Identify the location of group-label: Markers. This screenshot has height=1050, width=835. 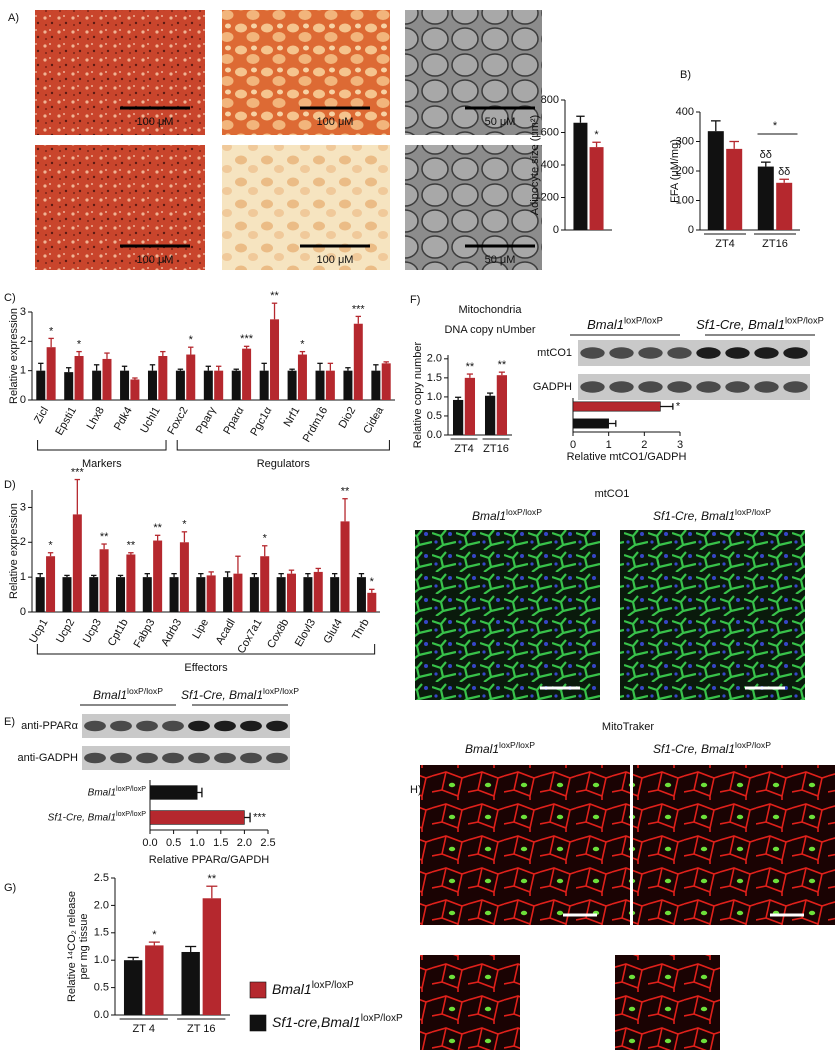
(102, 464).